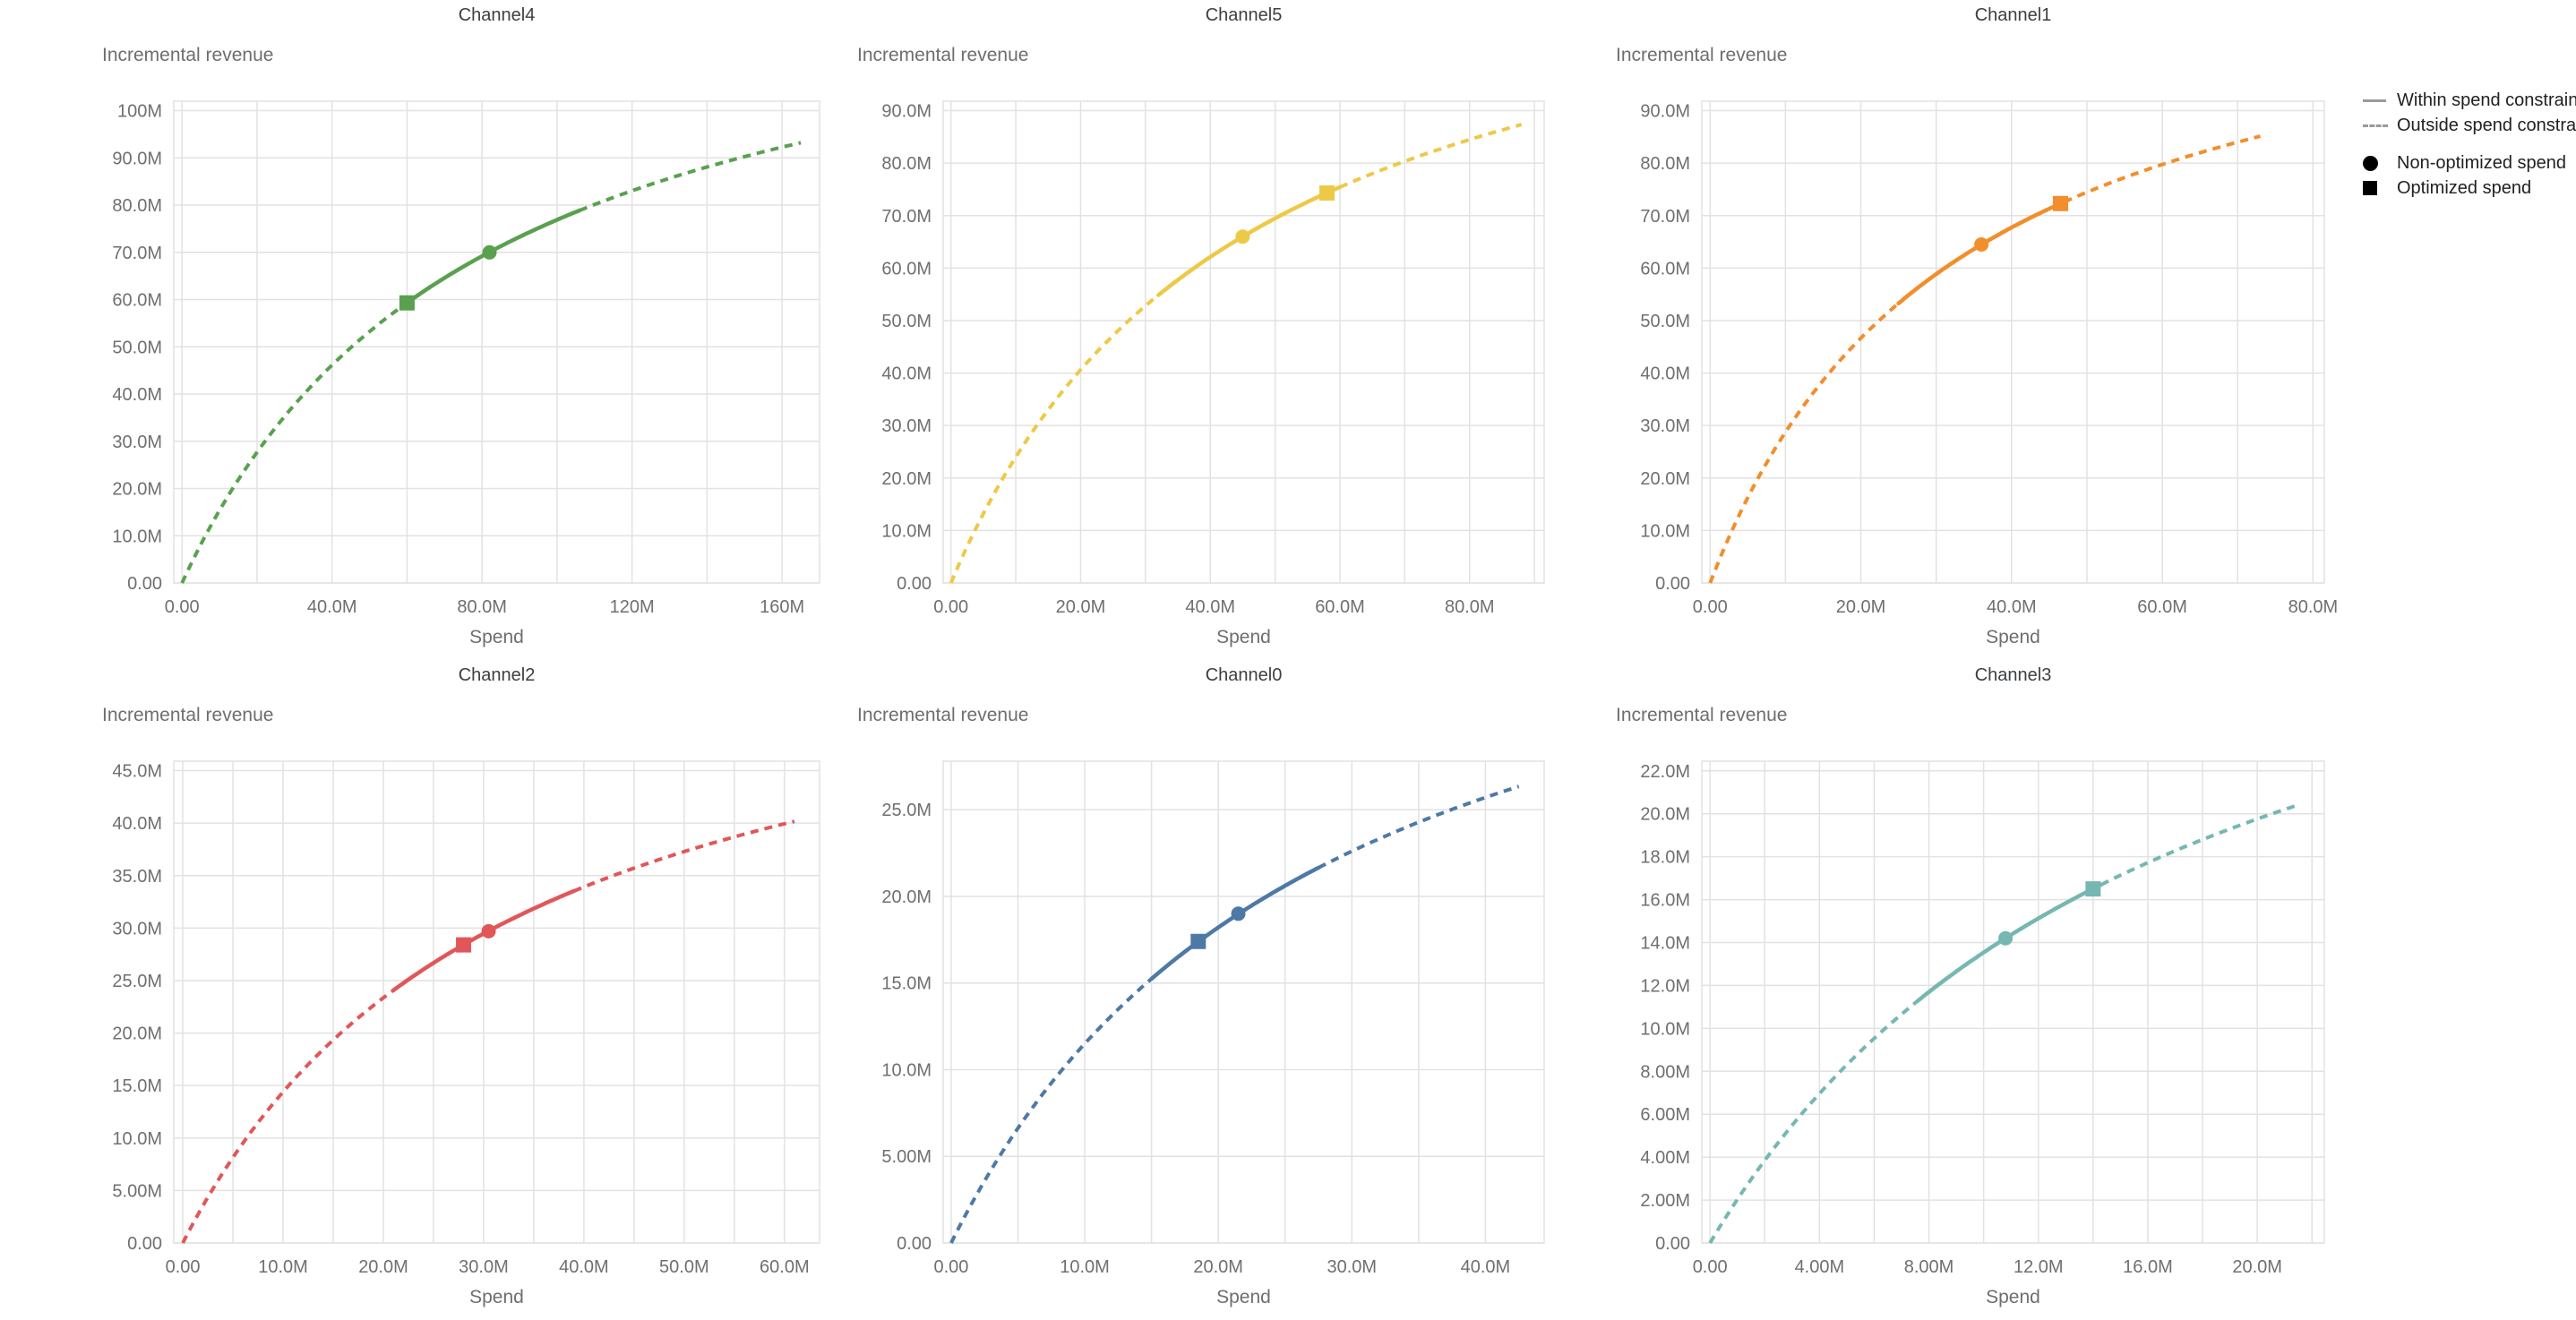 The width and height of the screenshot is (2576, 1320). I want to click on svg-text: 16.0M, so click(2148, 1267).